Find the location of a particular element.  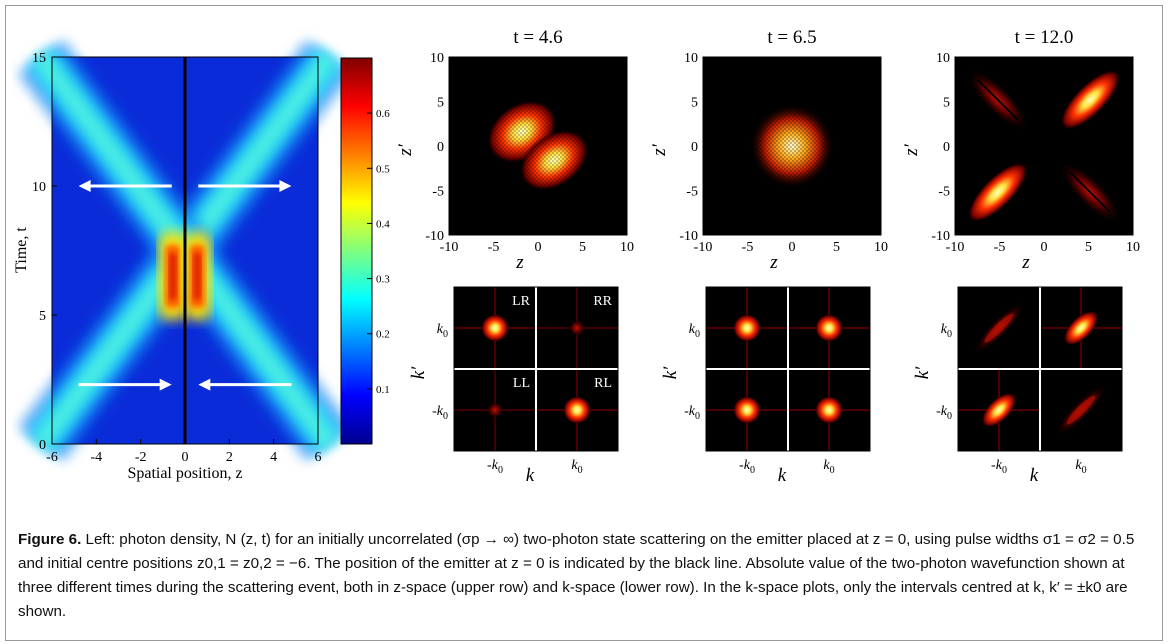

density-ytick-label: 5 is located at coordinates (42, 316).